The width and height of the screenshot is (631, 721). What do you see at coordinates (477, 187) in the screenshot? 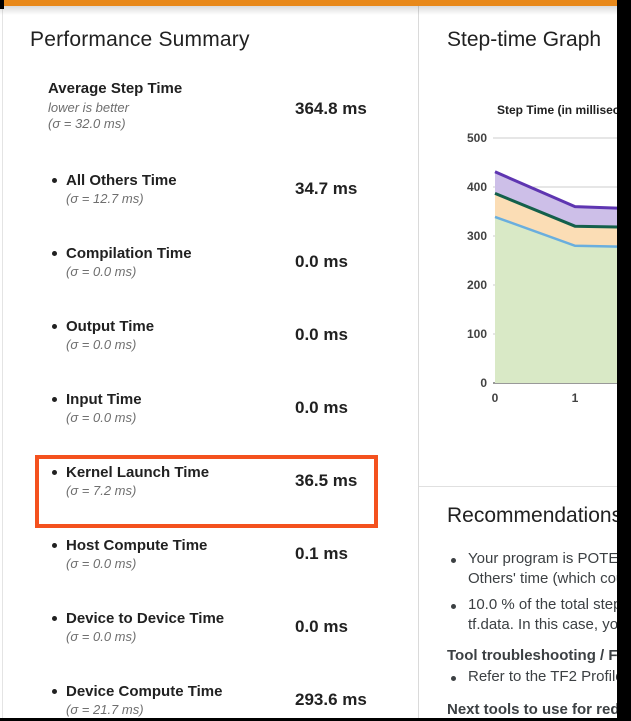
I see `svg-text: 400` at bounding box center [477, 187].